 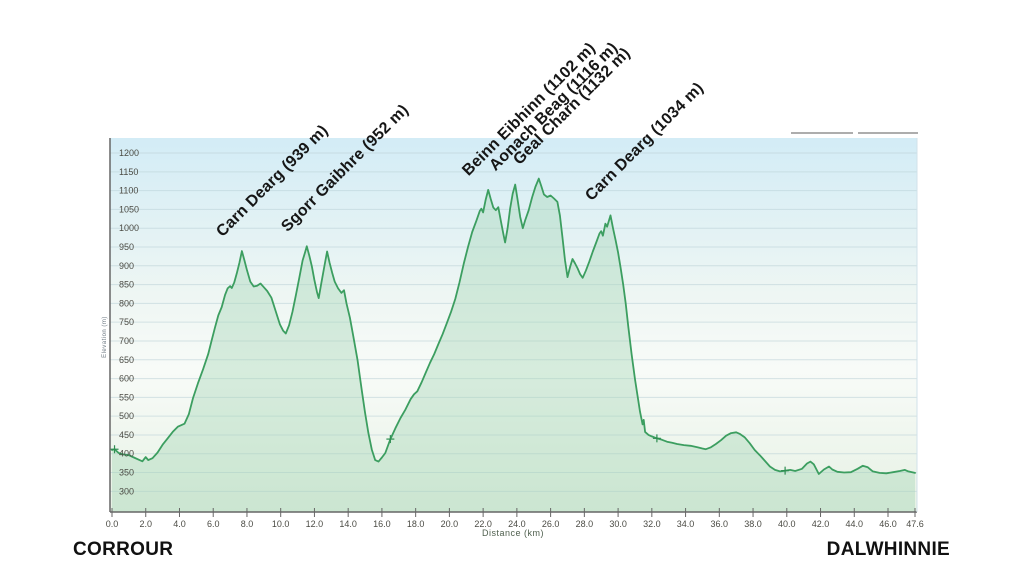 What do you see at coordinates (450, 454) in the screenshot?
I see `waypoint-markers` at bounding box center [450, 454].